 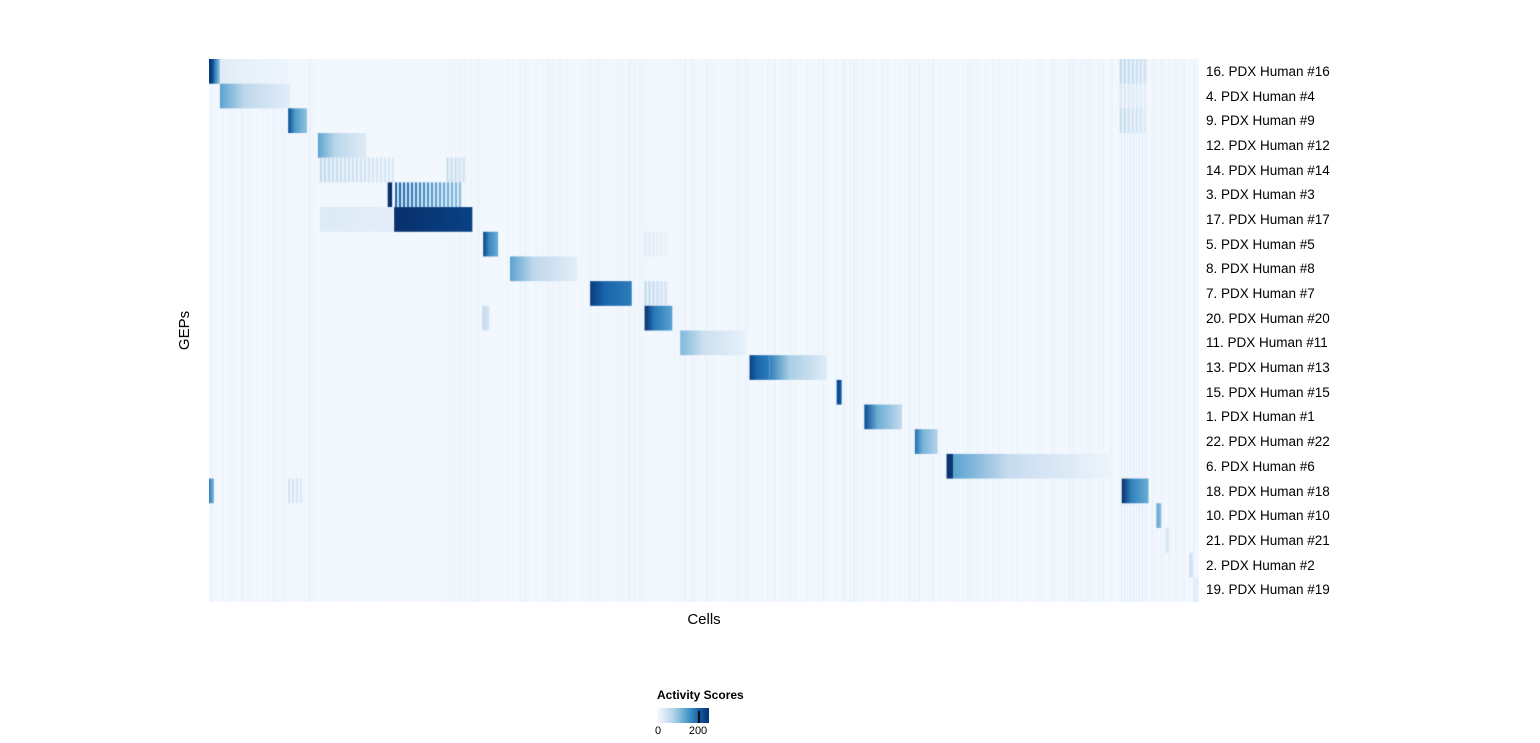 I want to click on row-label: 21. PDX Human #21, so click(x=1268, y=540).